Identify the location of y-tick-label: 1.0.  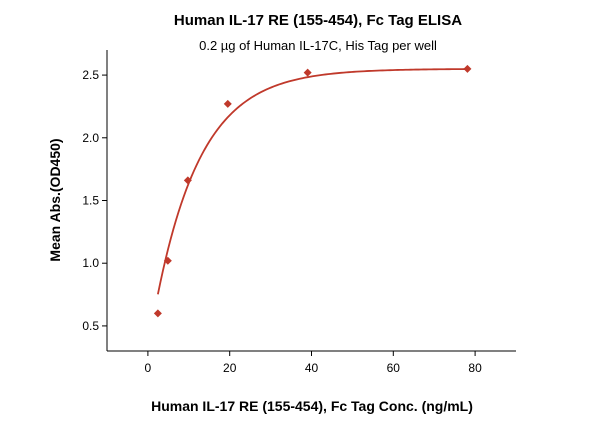
(90, 263).